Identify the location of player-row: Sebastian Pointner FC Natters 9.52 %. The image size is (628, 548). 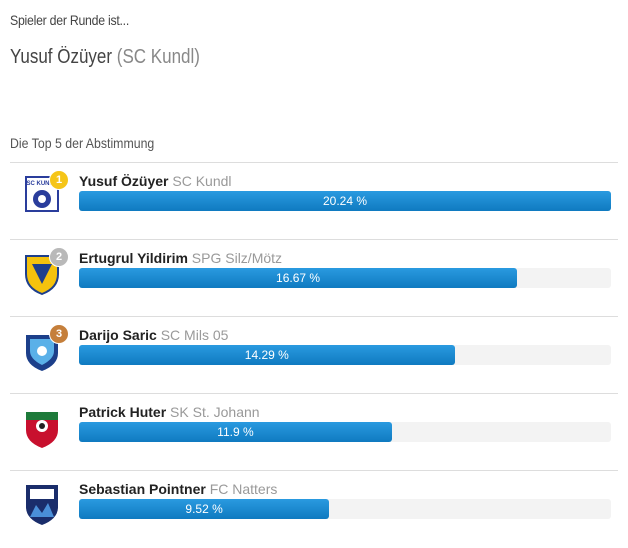
(314, 509).